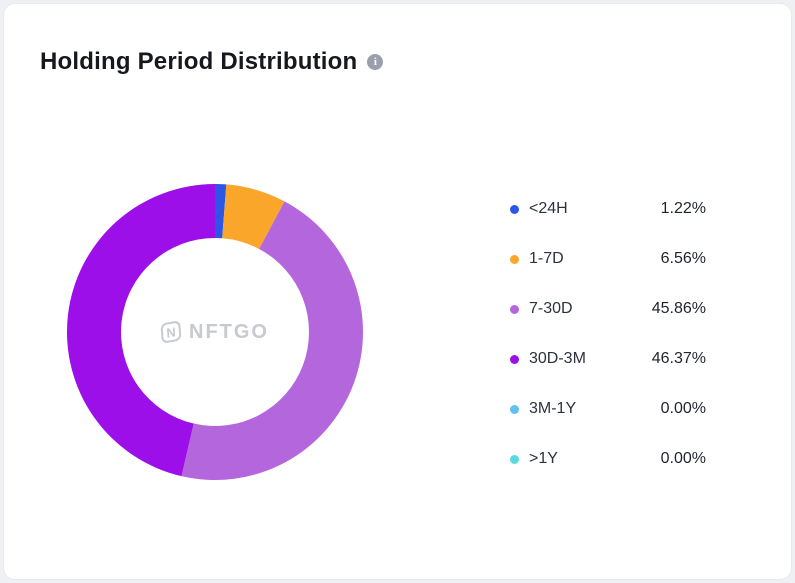 Image resolution: width=795 pixels, height=583 pixels. Describe the element at coordinates (553, 408) in the screenshot. I see `legend-label: 3M-1Y` at that location.